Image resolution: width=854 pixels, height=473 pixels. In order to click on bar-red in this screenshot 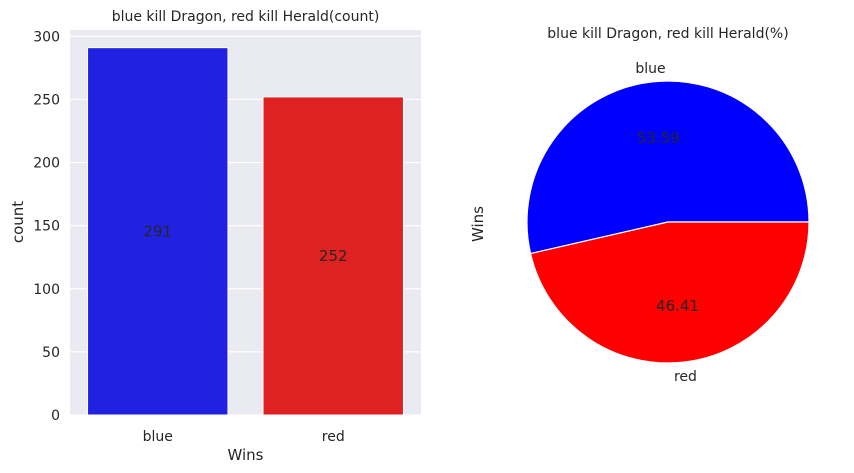, I will do `click(333, 256)`.